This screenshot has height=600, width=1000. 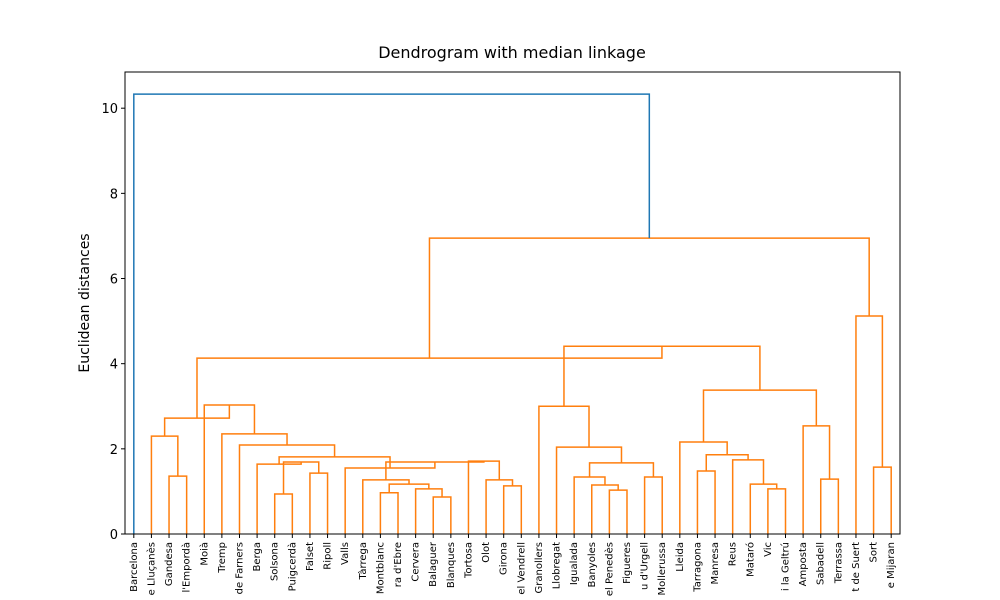 I want to click on x-tick-label: Mollerussa, so click(x=662, y=568).